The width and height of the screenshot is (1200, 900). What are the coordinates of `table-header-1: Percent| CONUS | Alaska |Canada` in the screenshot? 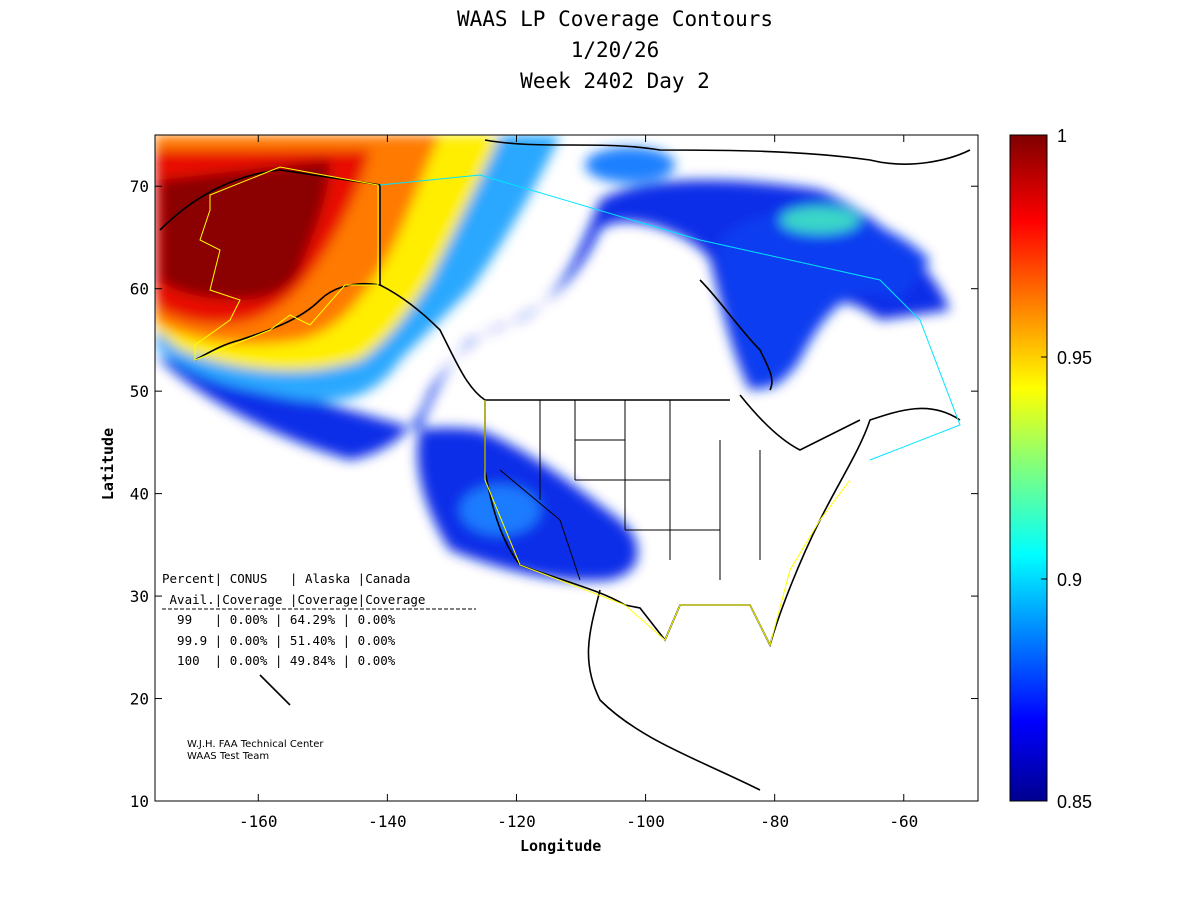 It's located at (286, 578).